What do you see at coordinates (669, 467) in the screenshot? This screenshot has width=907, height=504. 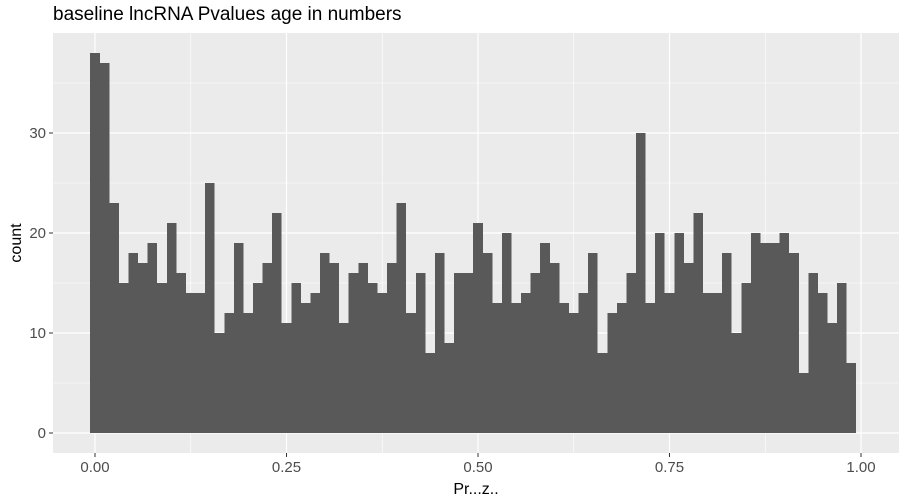 I see `x-tick-label: 0.75` at bounding box center [669, 467].